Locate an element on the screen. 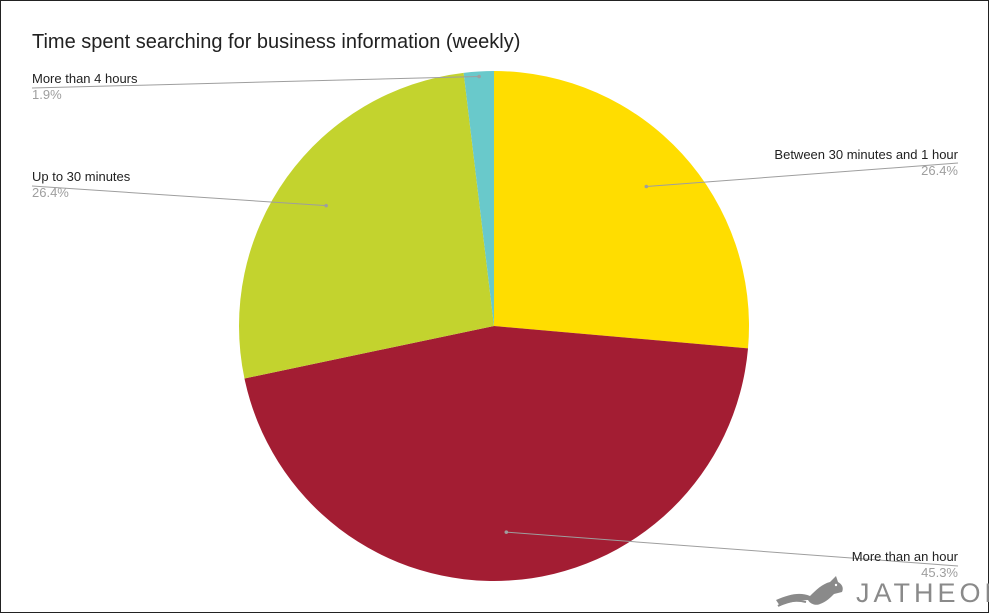 This screenshot has width=989, height=613. jatheon-logo-icon is located at coordinates (809, 591).